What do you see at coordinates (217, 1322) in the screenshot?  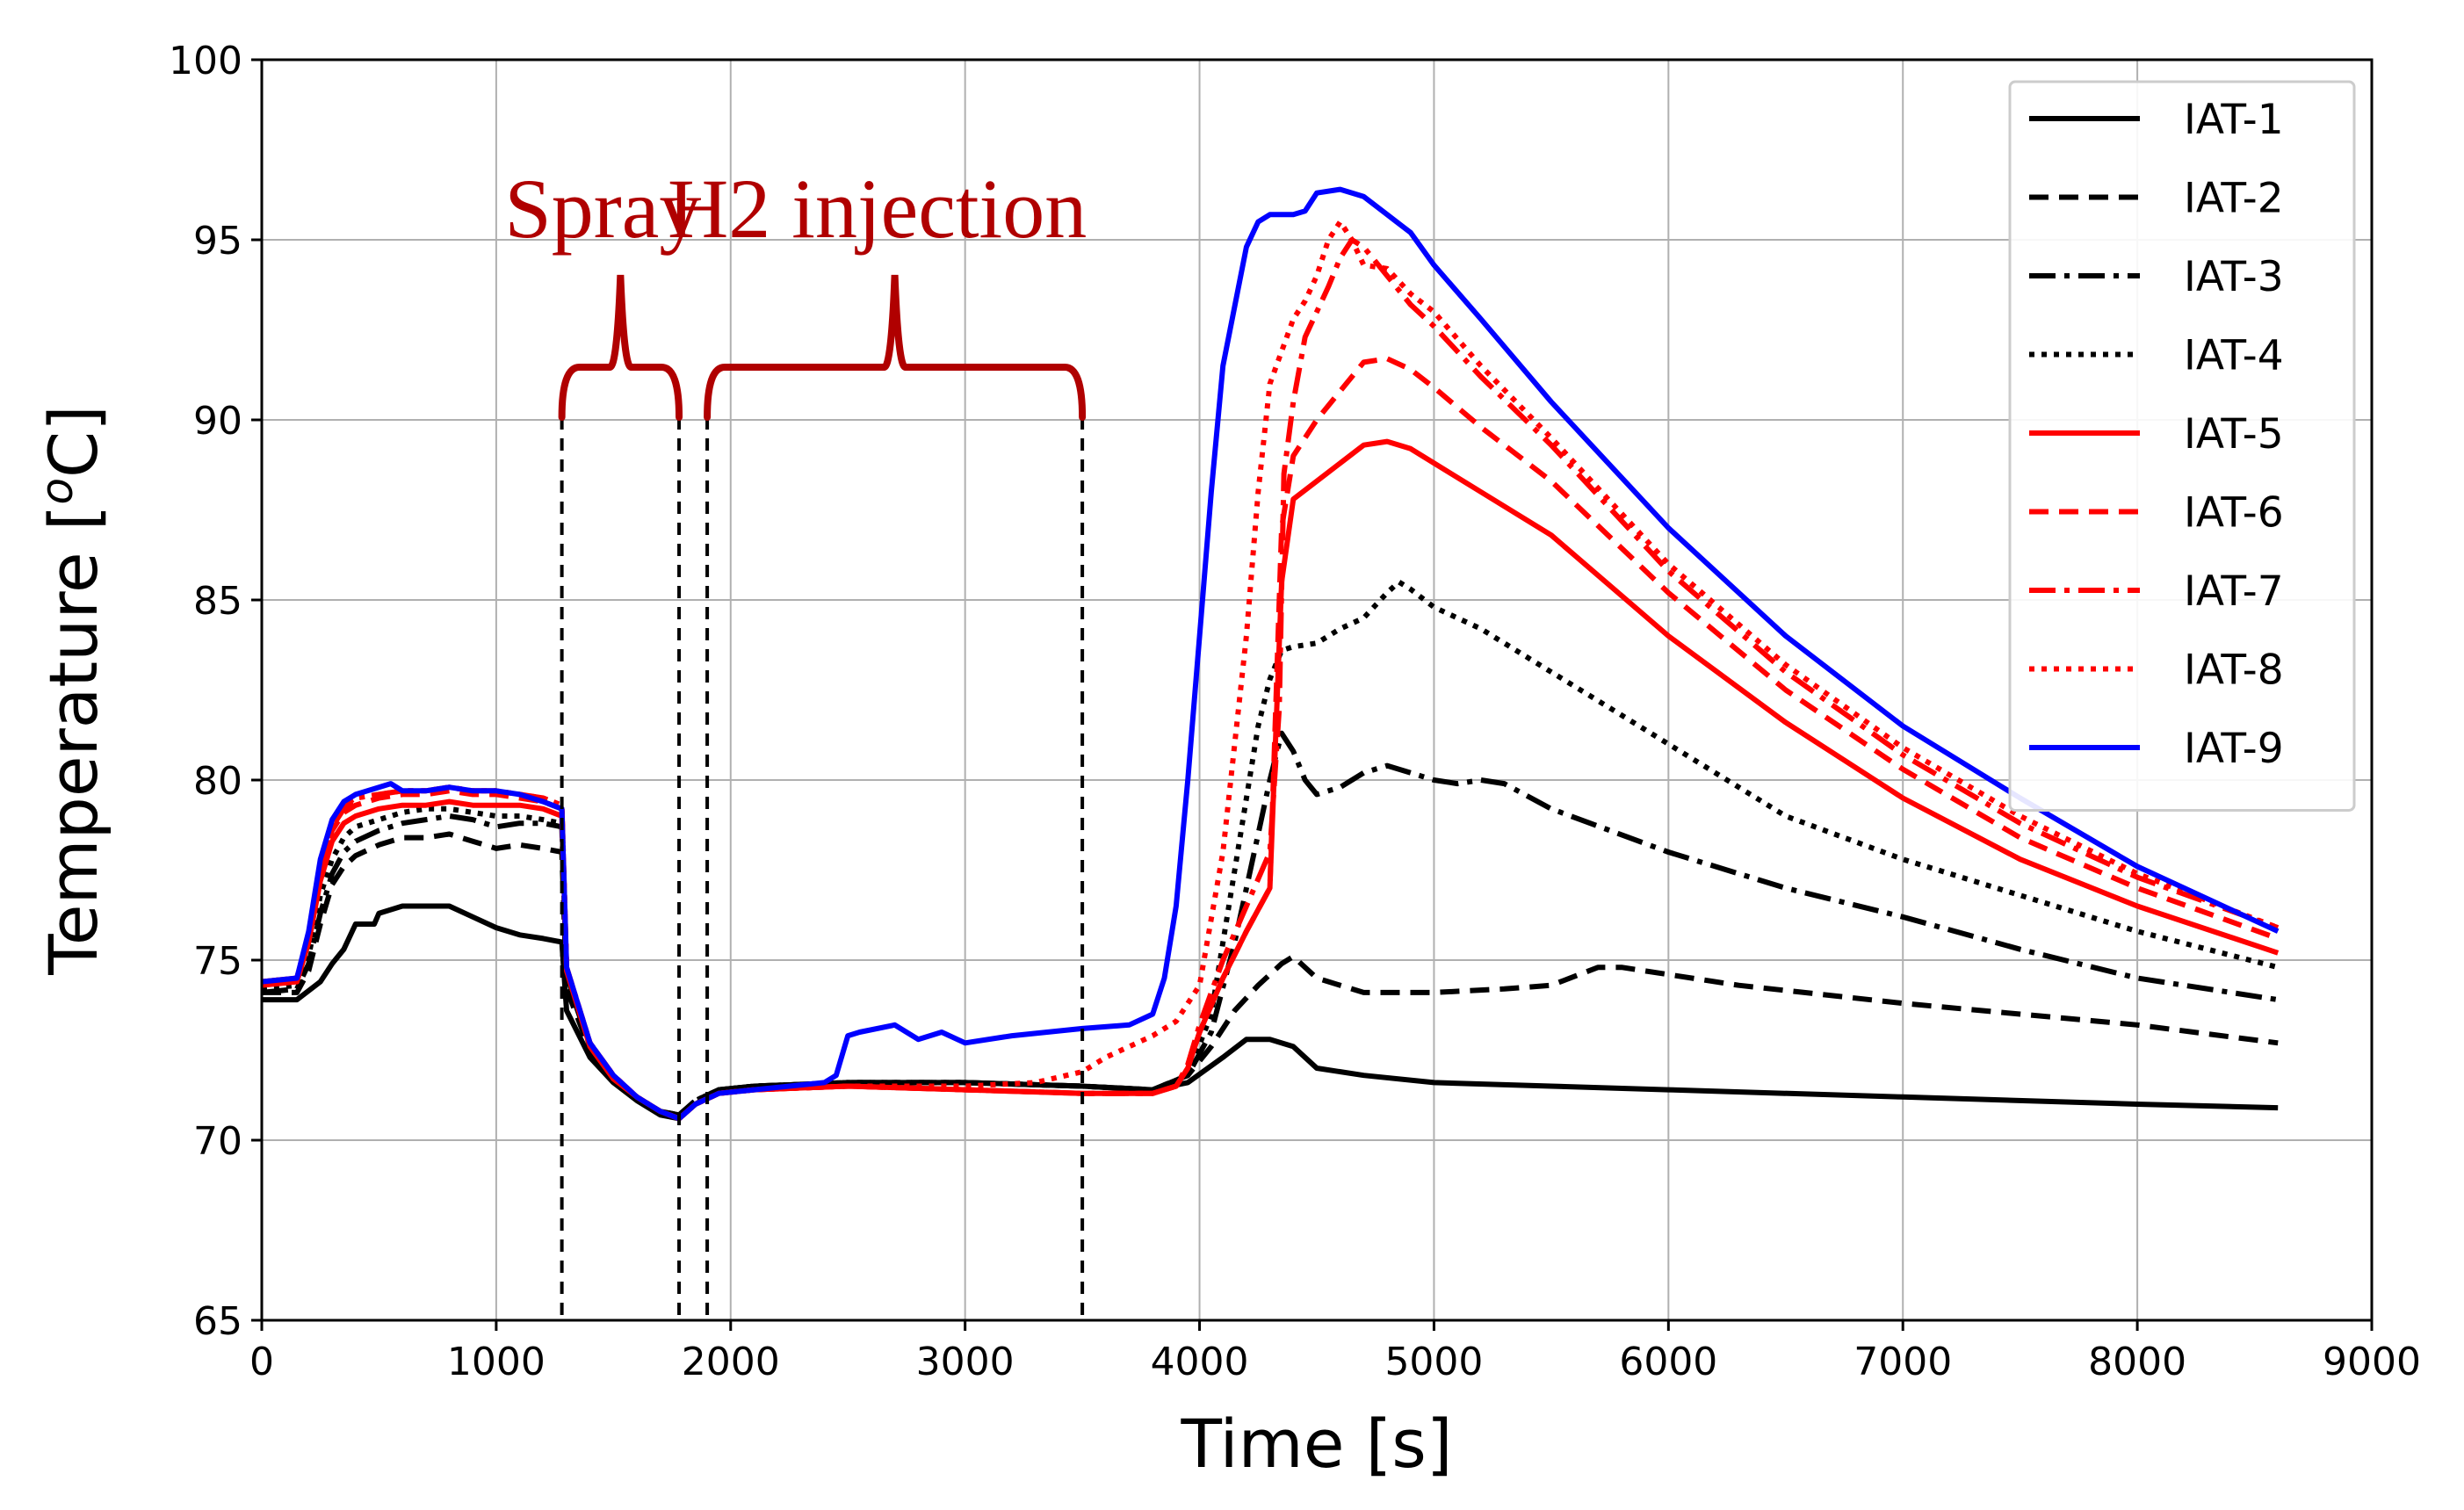 I see `y-tick-label: 65` at bounding box center [217, 1322].